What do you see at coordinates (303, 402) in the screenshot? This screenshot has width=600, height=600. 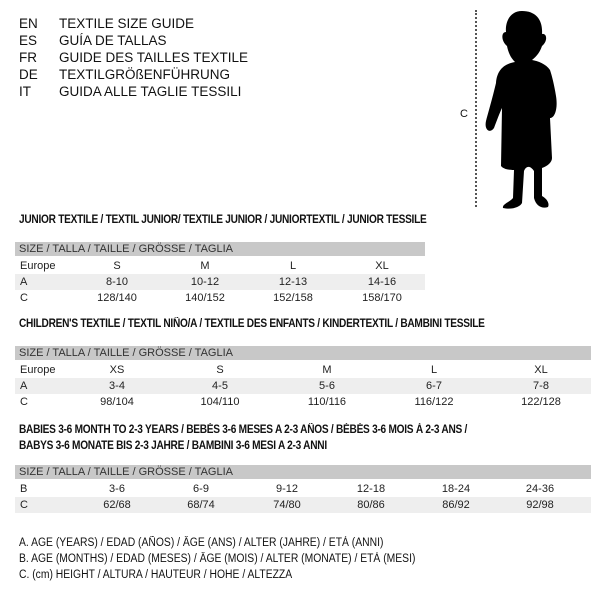 I see `table-row: C 98/104 104/110 110/116 116/122 122/128` at bounding box center [303, 402].